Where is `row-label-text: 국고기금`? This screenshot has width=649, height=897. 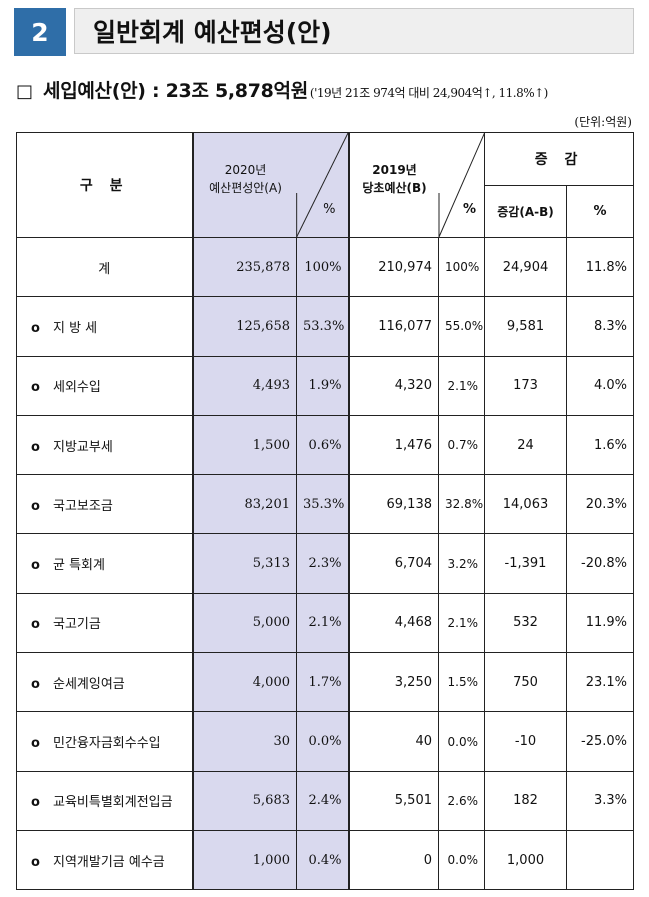
row-label-text: 국고기금 is located at coordinates (77, 625).